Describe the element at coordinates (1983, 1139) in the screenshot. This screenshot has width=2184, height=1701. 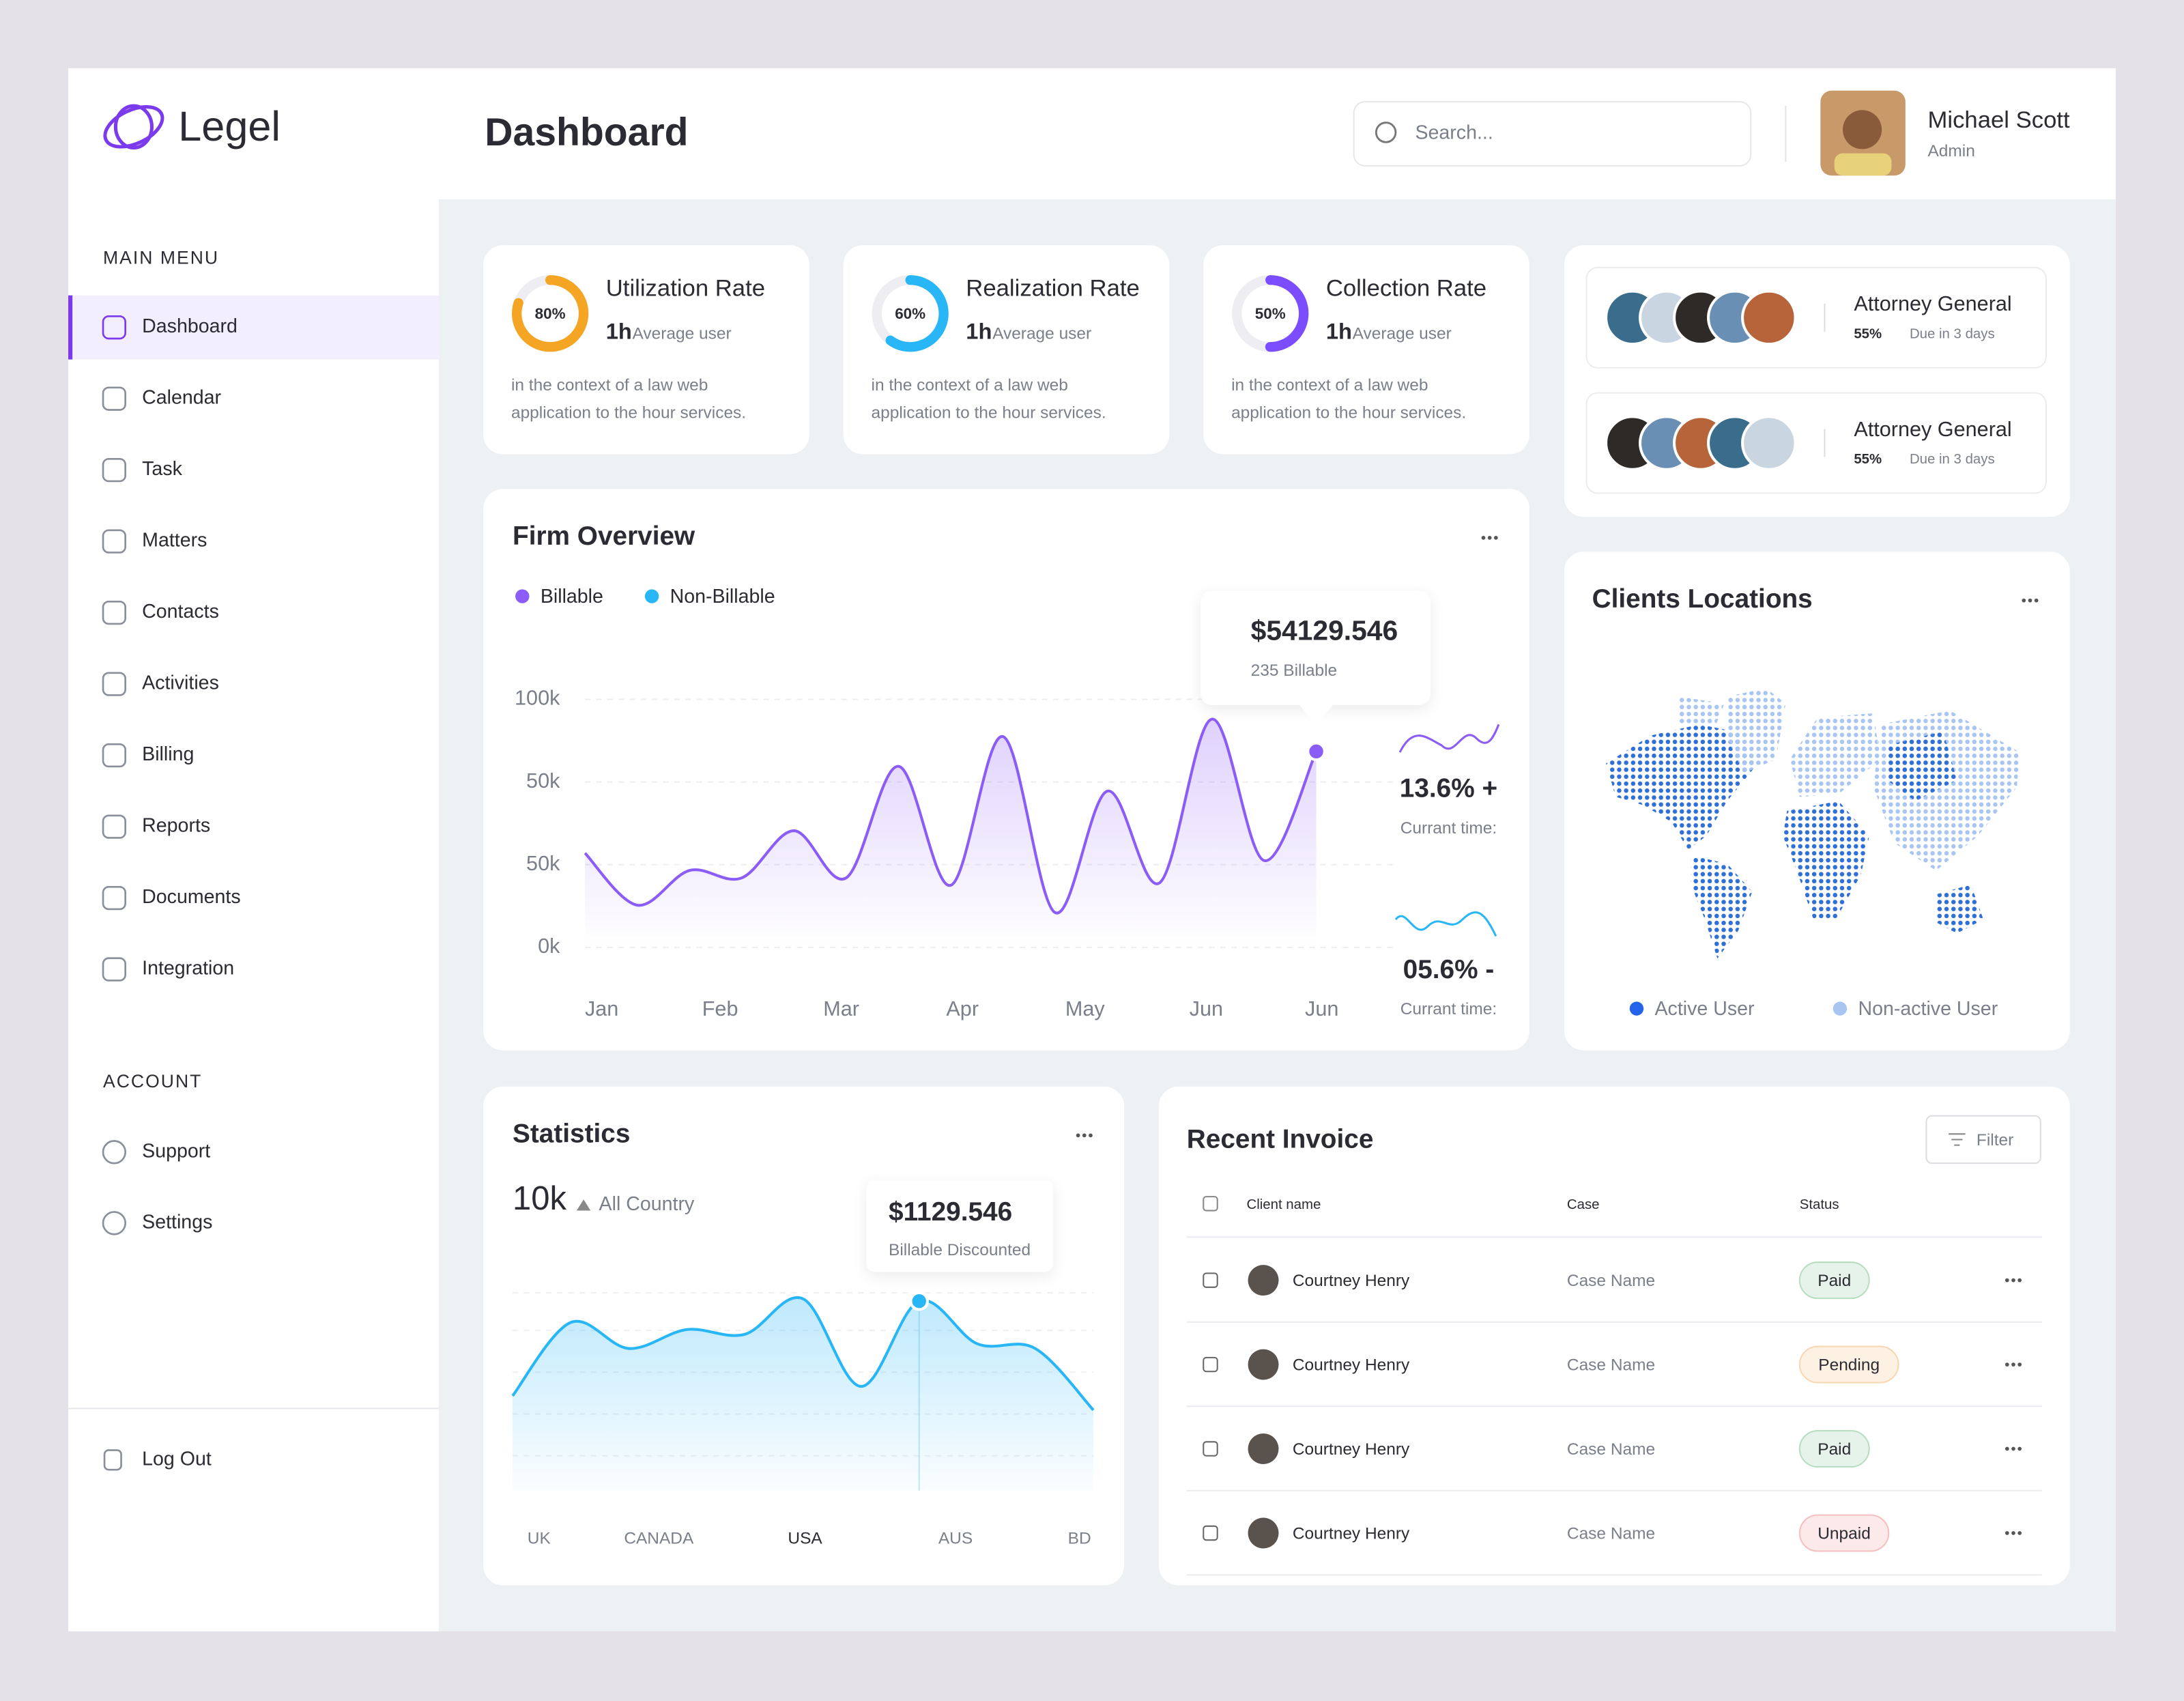
I see `filter-button` at that location.